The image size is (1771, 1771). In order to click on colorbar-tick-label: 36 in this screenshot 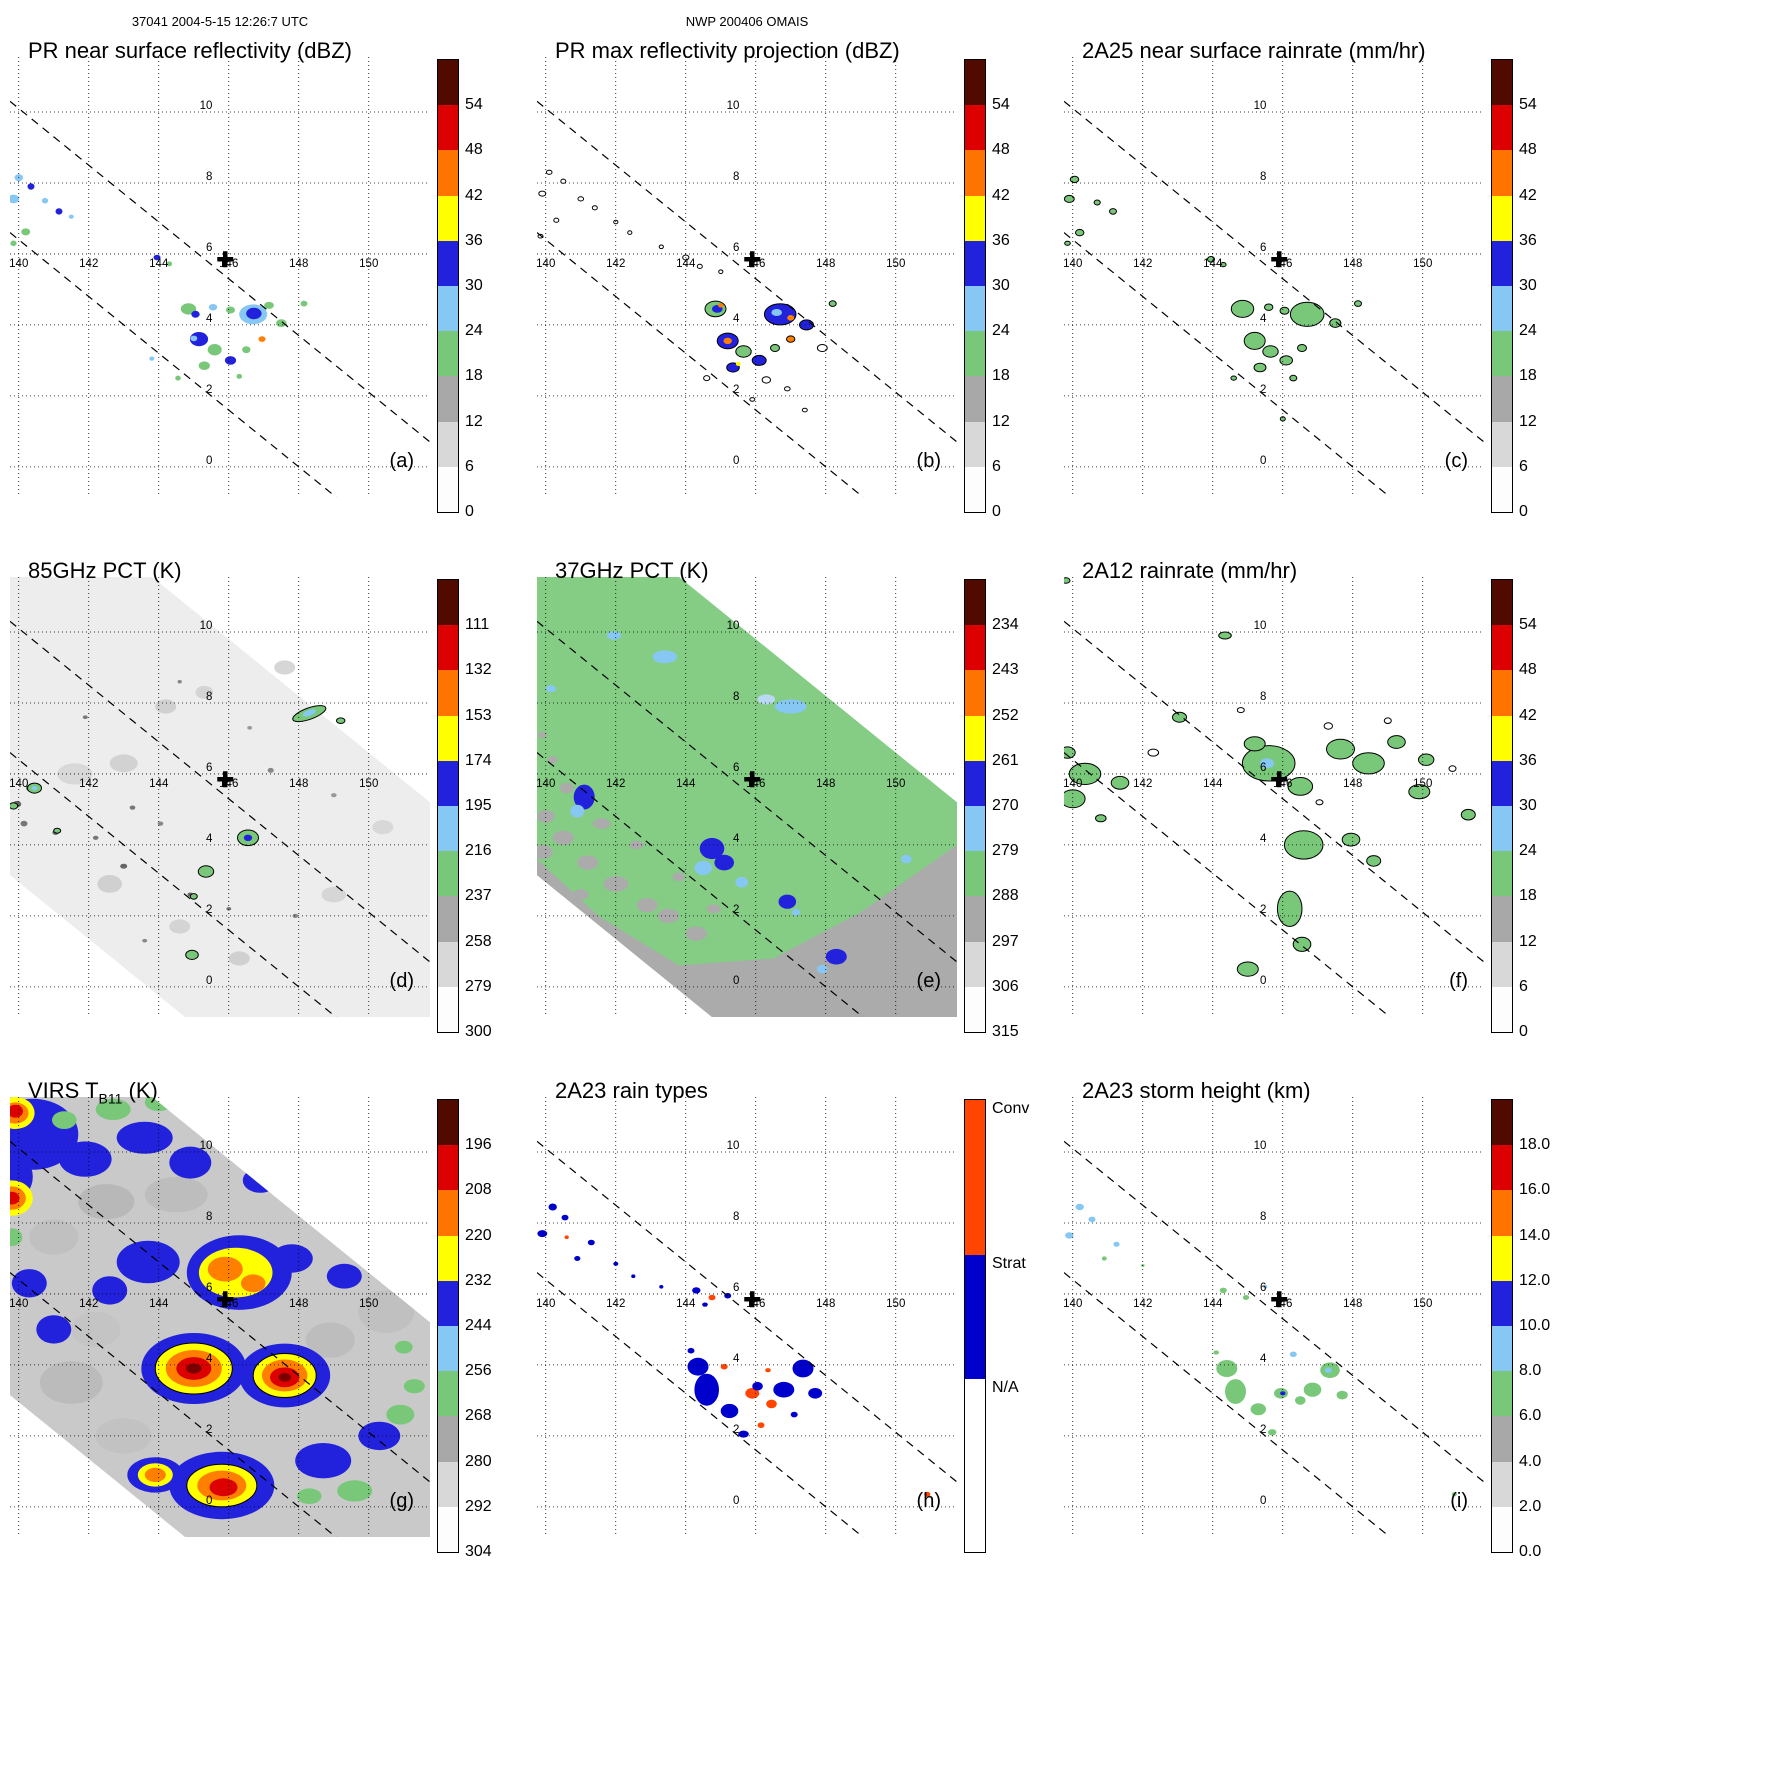, I will do `click(474, 240)`.